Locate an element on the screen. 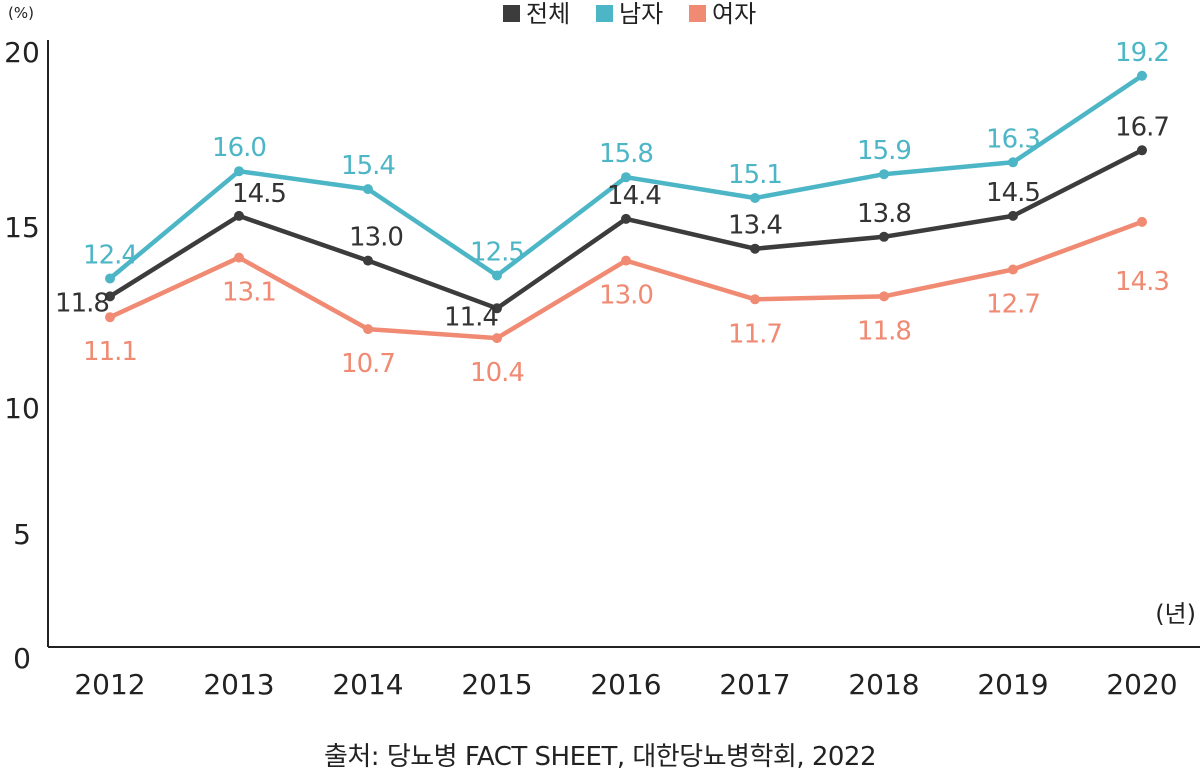 The image size is (1200, 778). source-note: 출처: 당뇨병 FACT SHEET, 대한당뇨병학회, 2022 is located at coordinates (600, 757).